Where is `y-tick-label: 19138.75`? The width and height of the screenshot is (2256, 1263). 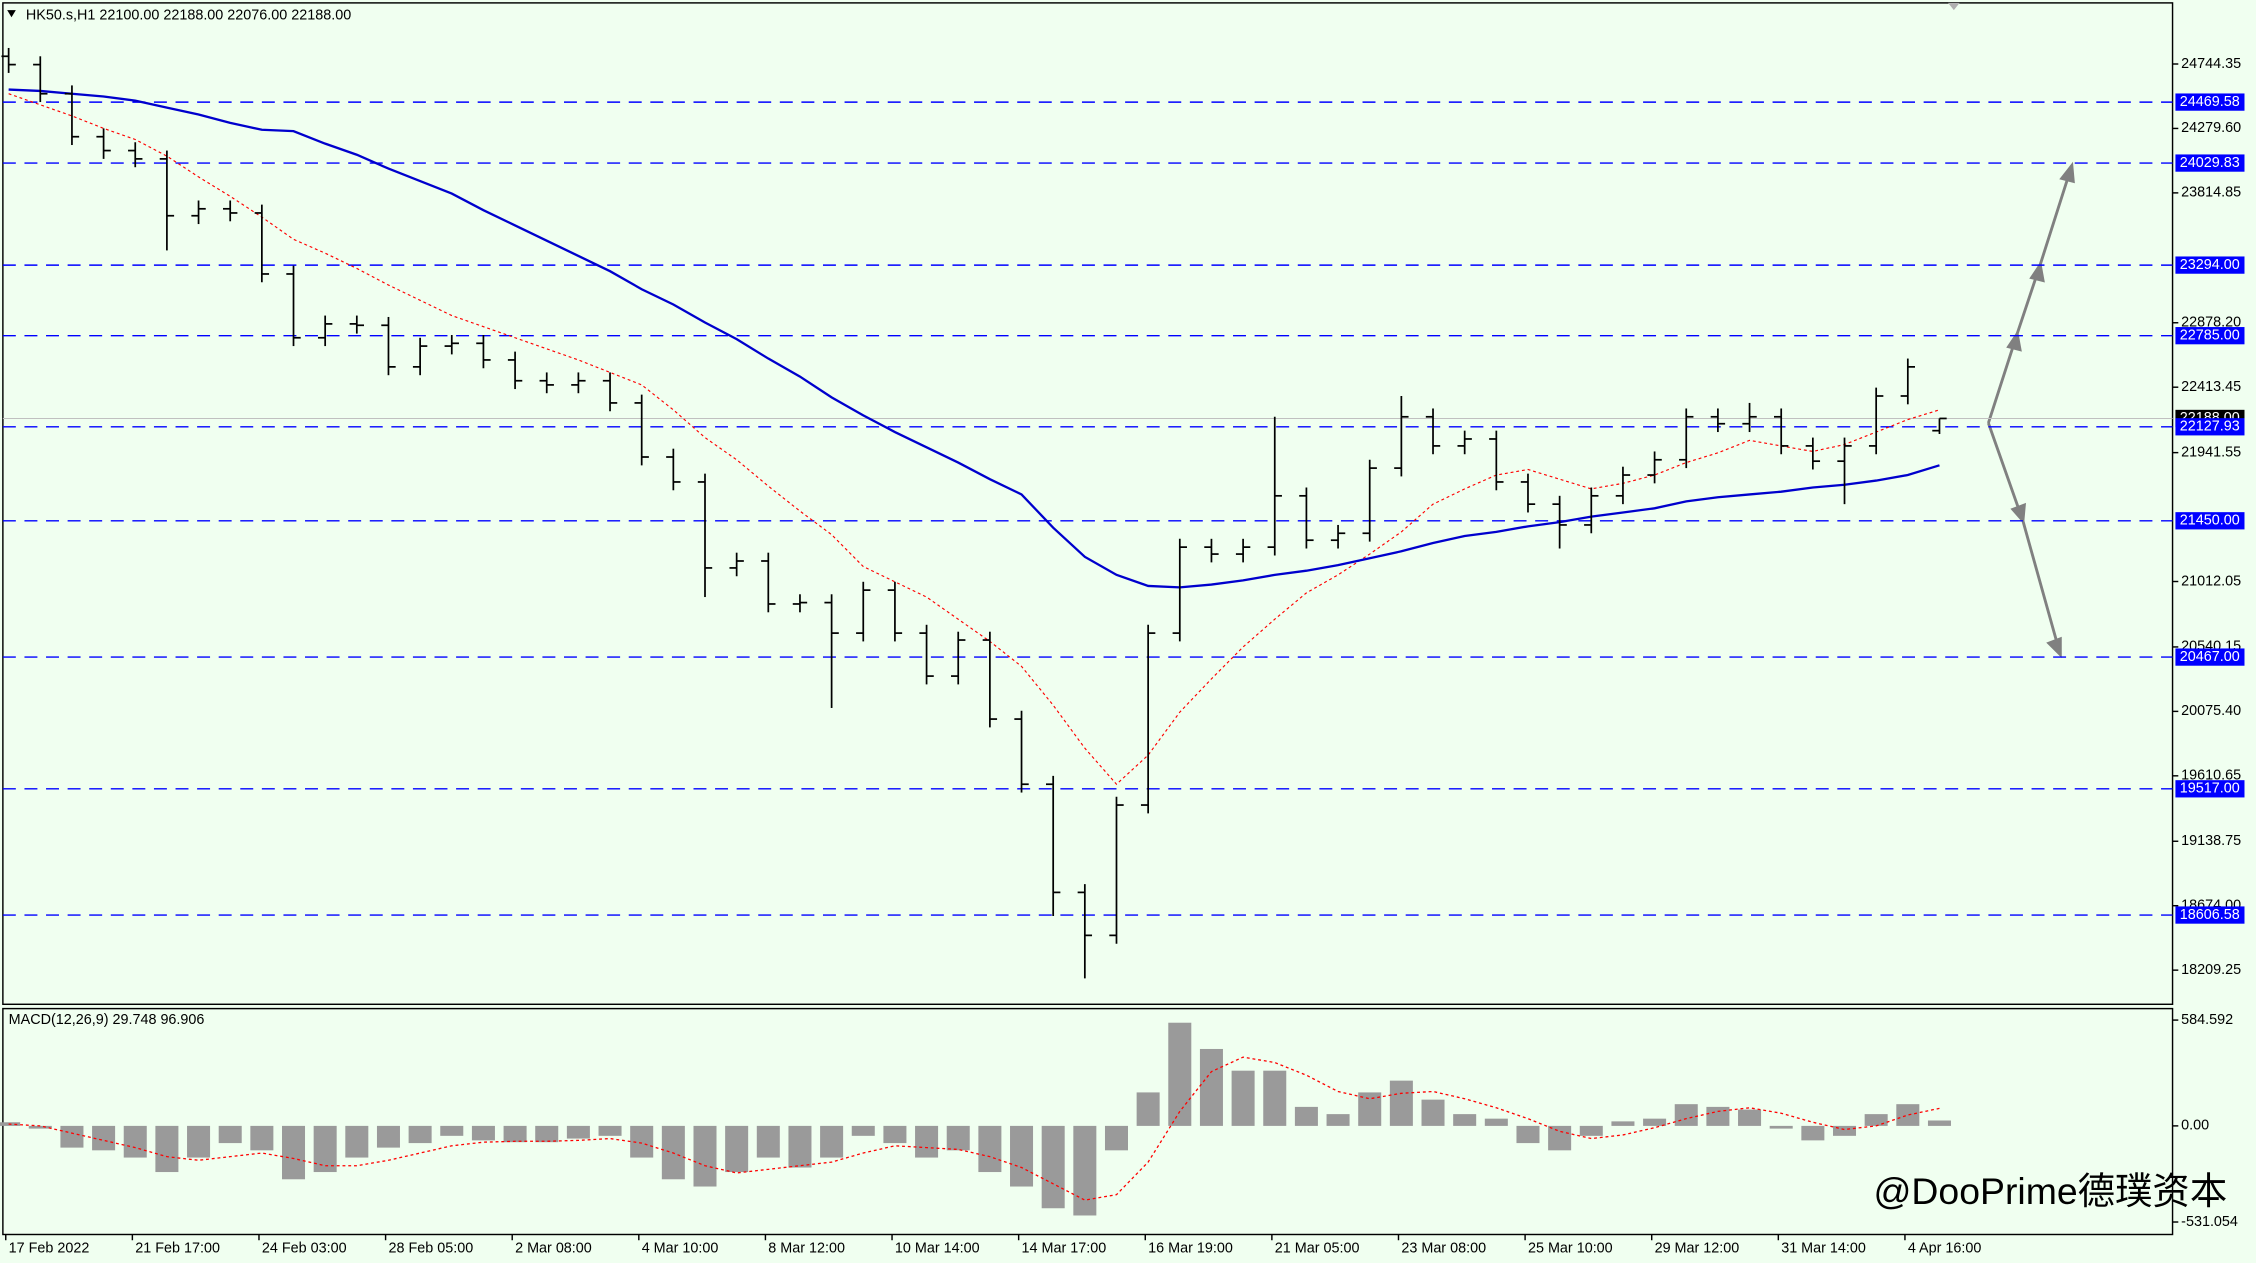
y-tick-label: 19138.75 is located at coordinates (2211, 841).